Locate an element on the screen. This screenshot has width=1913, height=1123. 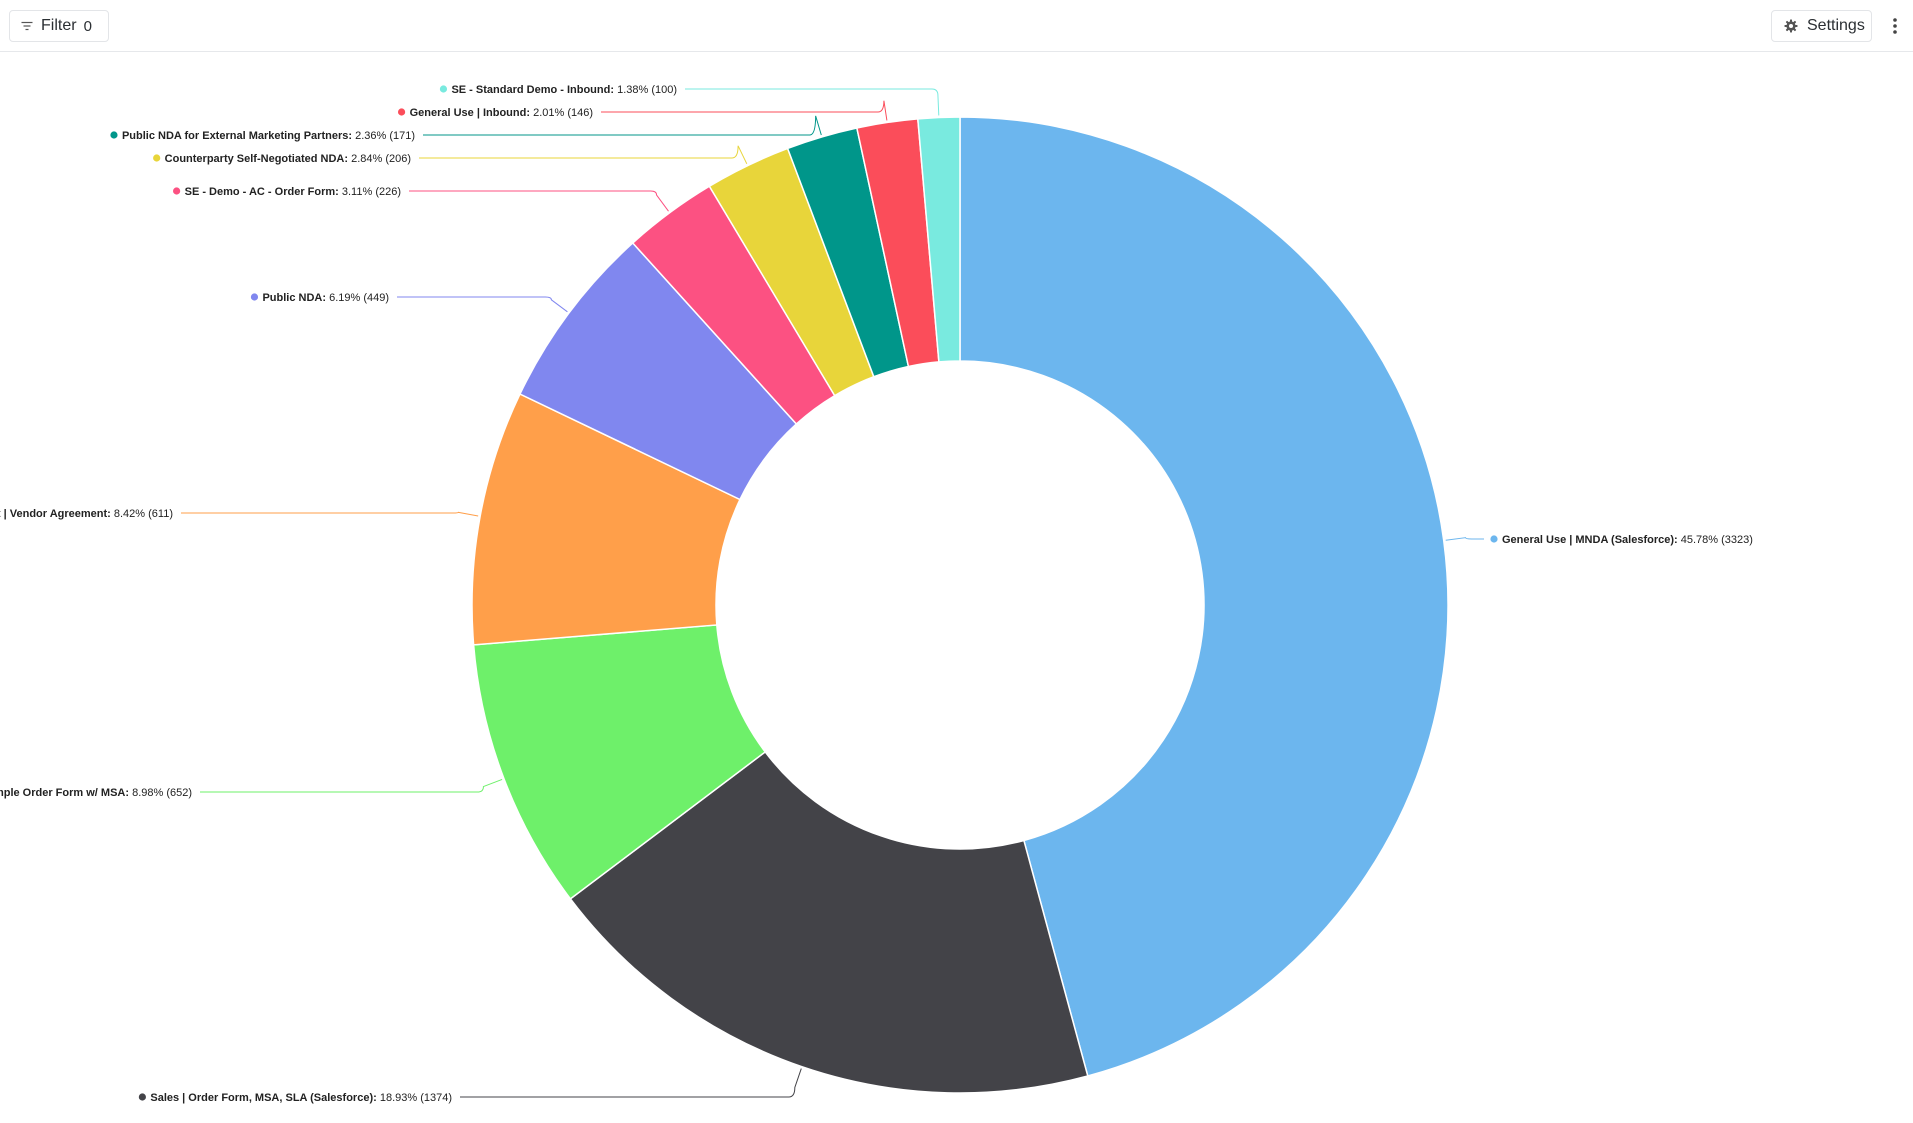
settings-button: Settings is located at coordinates (1821, 26).